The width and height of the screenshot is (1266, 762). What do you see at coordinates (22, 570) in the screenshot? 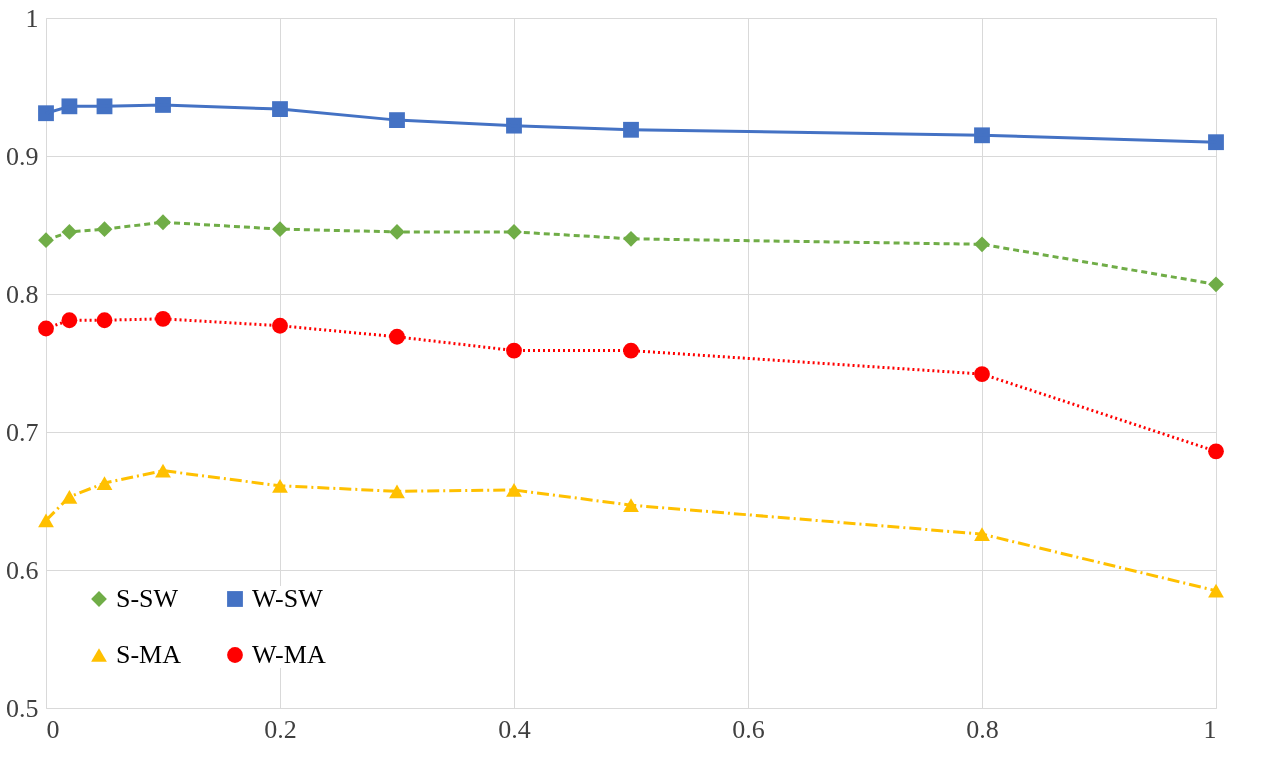
I see `y-tick-label: 0.6` at bounding box center [22, 570].